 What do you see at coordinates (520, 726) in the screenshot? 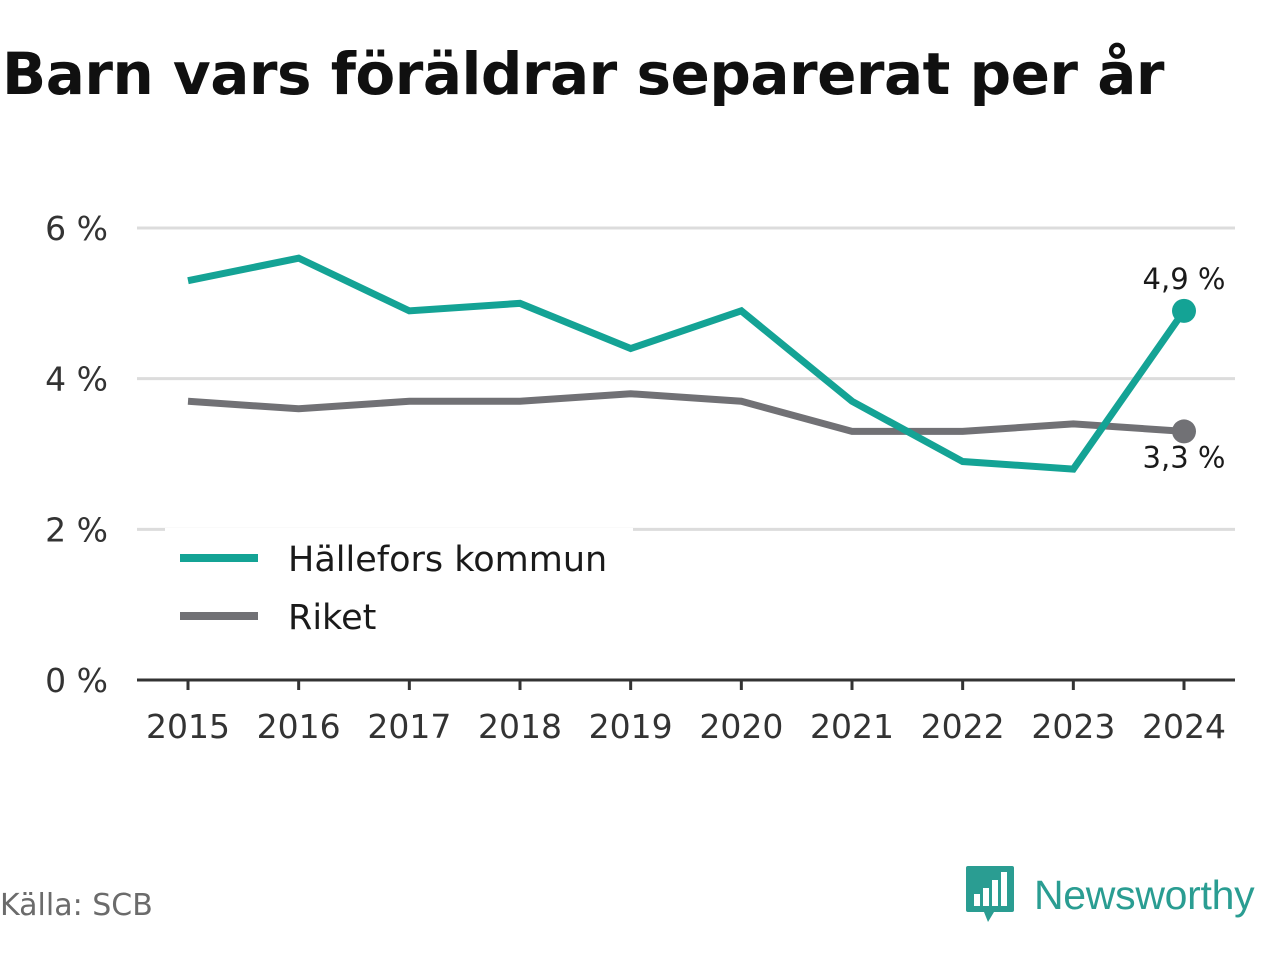
I see `x-tick-label: 2018` at bounding box center [520, 726].